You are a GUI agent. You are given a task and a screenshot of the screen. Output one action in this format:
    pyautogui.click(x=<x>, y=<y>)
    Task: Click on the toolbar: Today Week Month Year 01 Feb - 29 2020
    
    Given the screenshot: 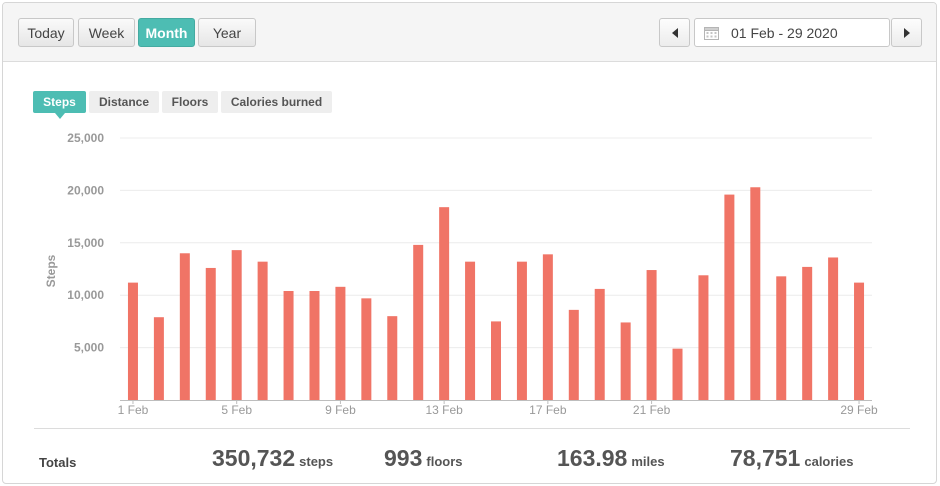 What is the action you would take?
    pyautogui.click(x=469, y=32)
    